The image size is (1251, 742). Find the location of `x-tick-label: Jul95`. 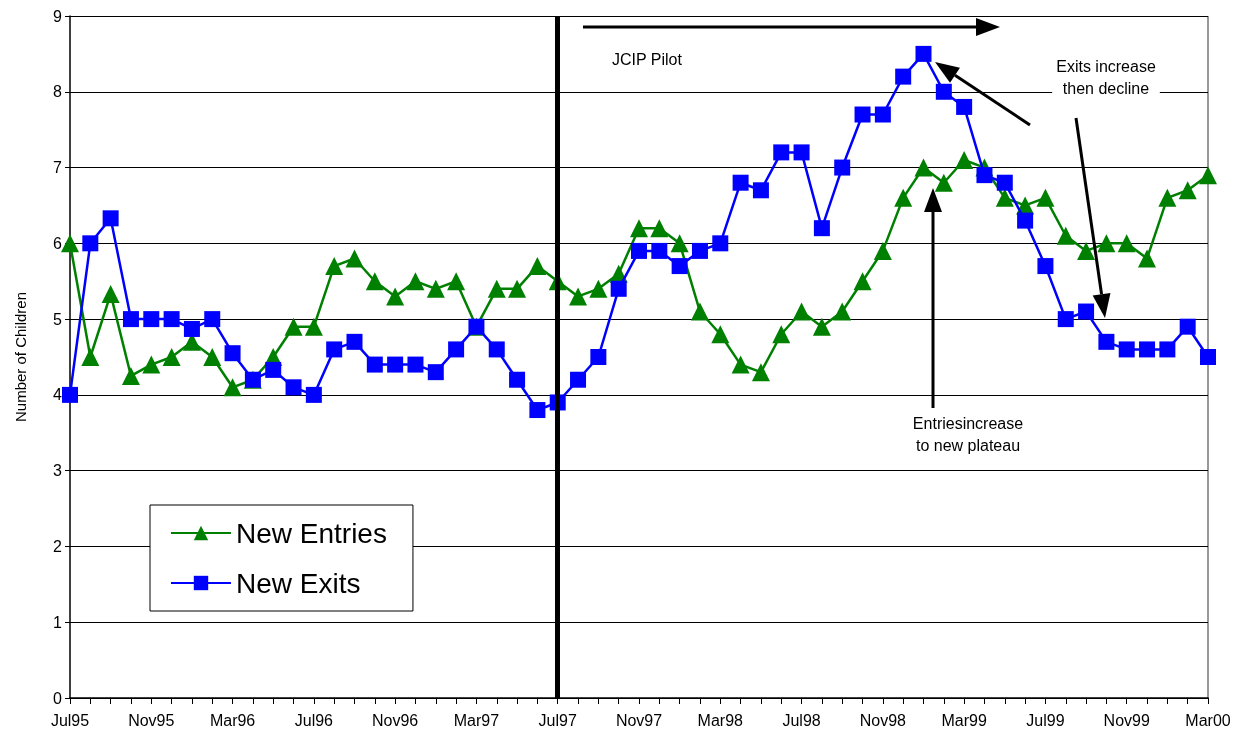

x-tick-label: Jul95 is located at coordinates (70, 720).